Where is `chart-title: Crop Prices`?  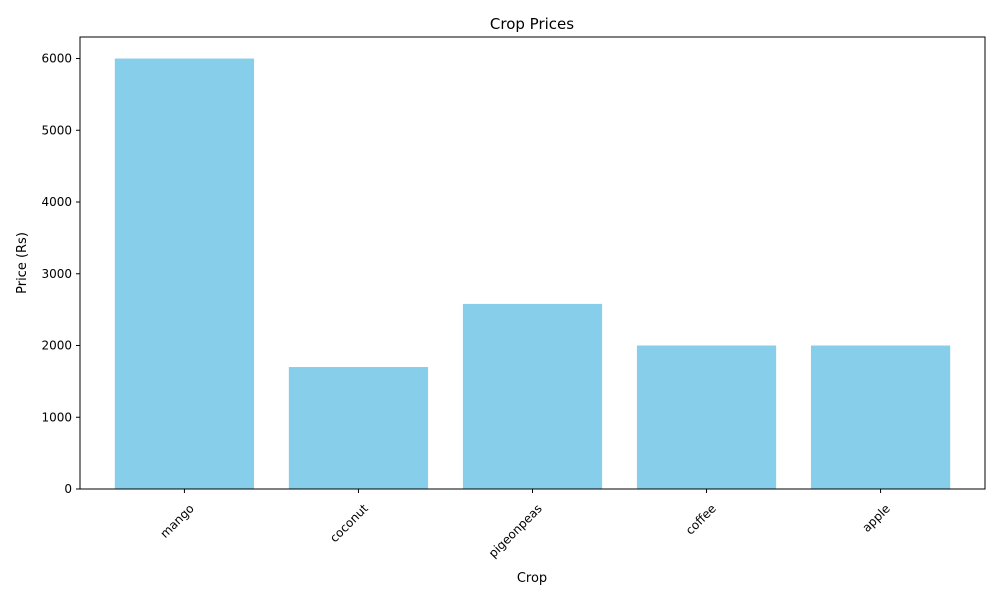 chart-title: Crop Prices is located at coordinates (532, 24).